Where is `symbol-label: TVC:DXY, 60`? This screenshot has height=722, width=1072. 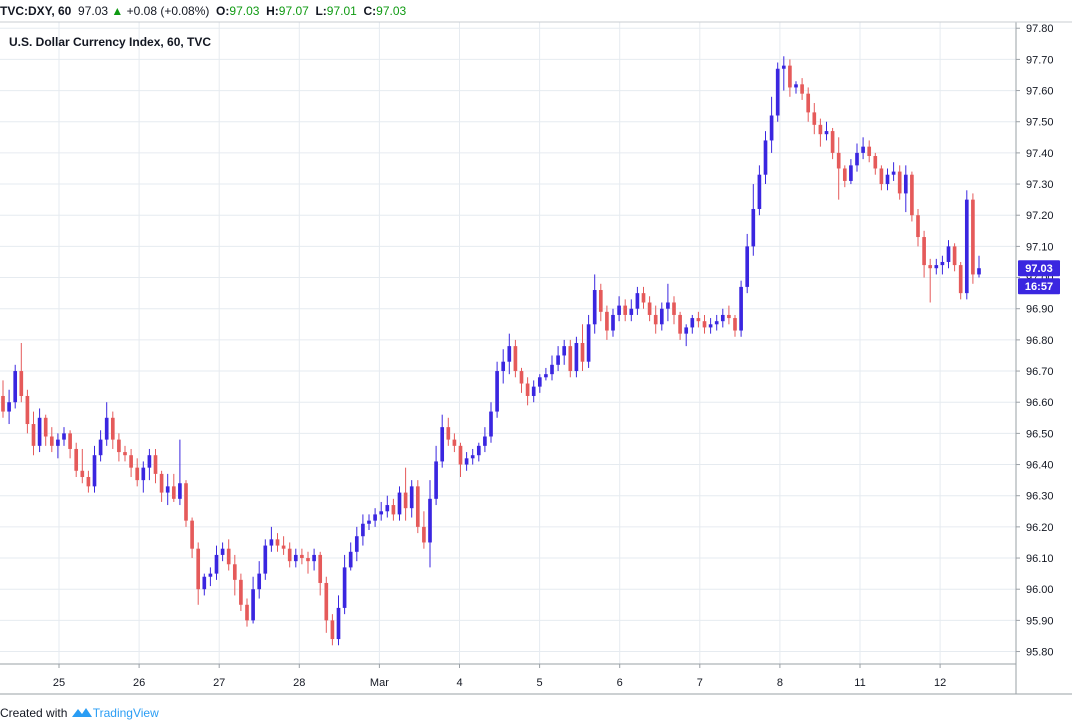 symbol-label: TVC:DXY, 60 is located at coordinates (36, 11).